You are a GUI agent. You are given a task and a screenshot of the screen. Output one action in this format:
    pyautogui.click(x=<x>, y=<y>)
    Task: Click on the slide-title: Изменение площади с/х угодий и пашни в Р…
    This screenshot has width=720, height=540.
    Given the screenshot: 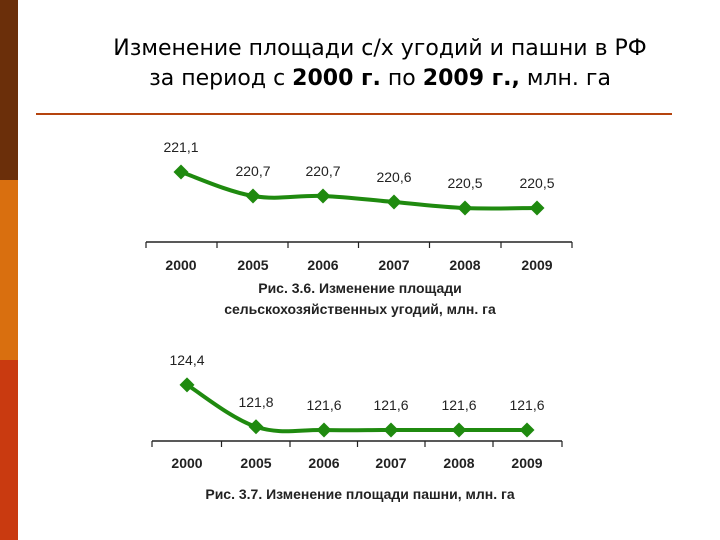 What is the action you would take?
    pyautogui.click(x=380, y=64)
    